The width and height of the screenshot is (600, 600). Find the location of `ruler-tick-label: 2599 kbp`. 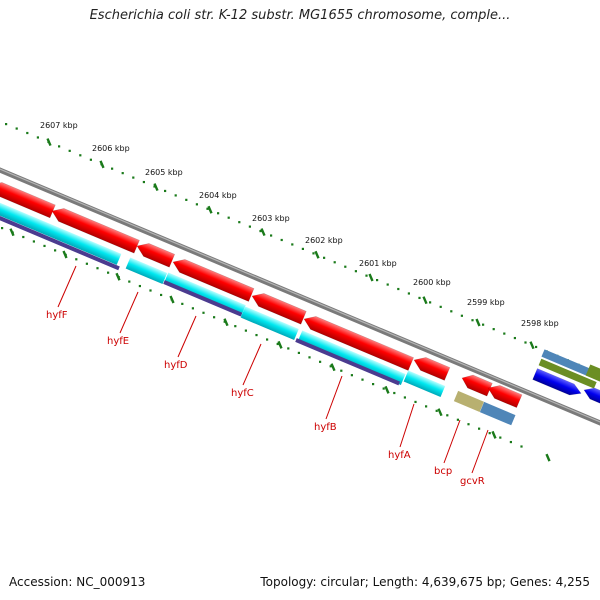

ruler-tick-label: 2599 kbp is located at coordinates (486, 302).